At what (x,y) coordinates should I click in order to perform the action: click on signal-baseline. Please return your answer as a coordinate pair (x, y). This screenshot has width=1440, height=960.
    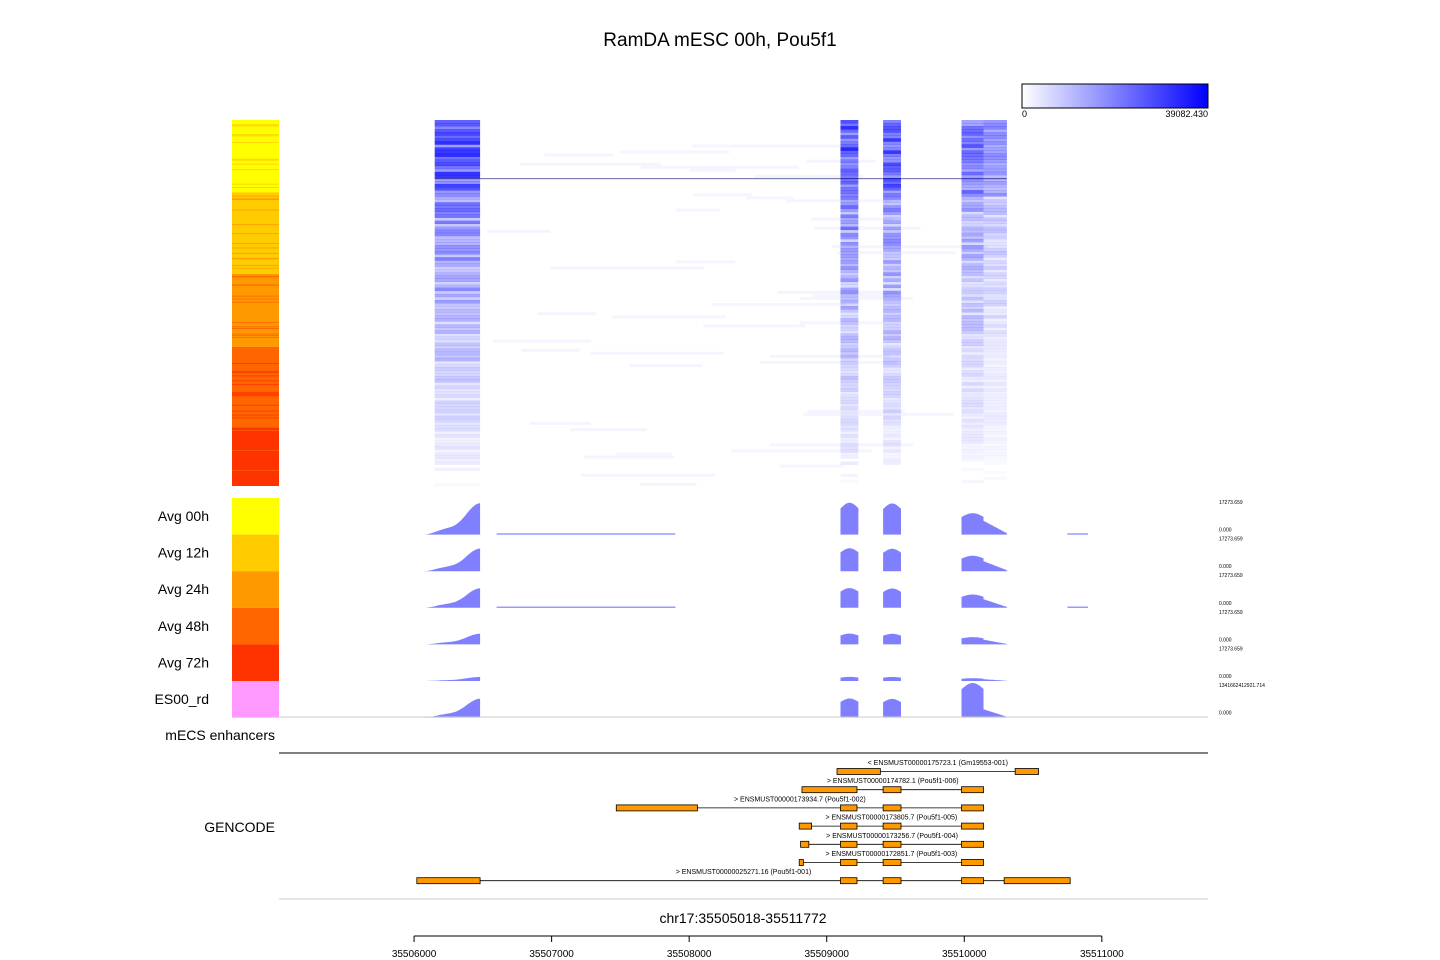
    Looking at the image, I should click on (1078, 534).